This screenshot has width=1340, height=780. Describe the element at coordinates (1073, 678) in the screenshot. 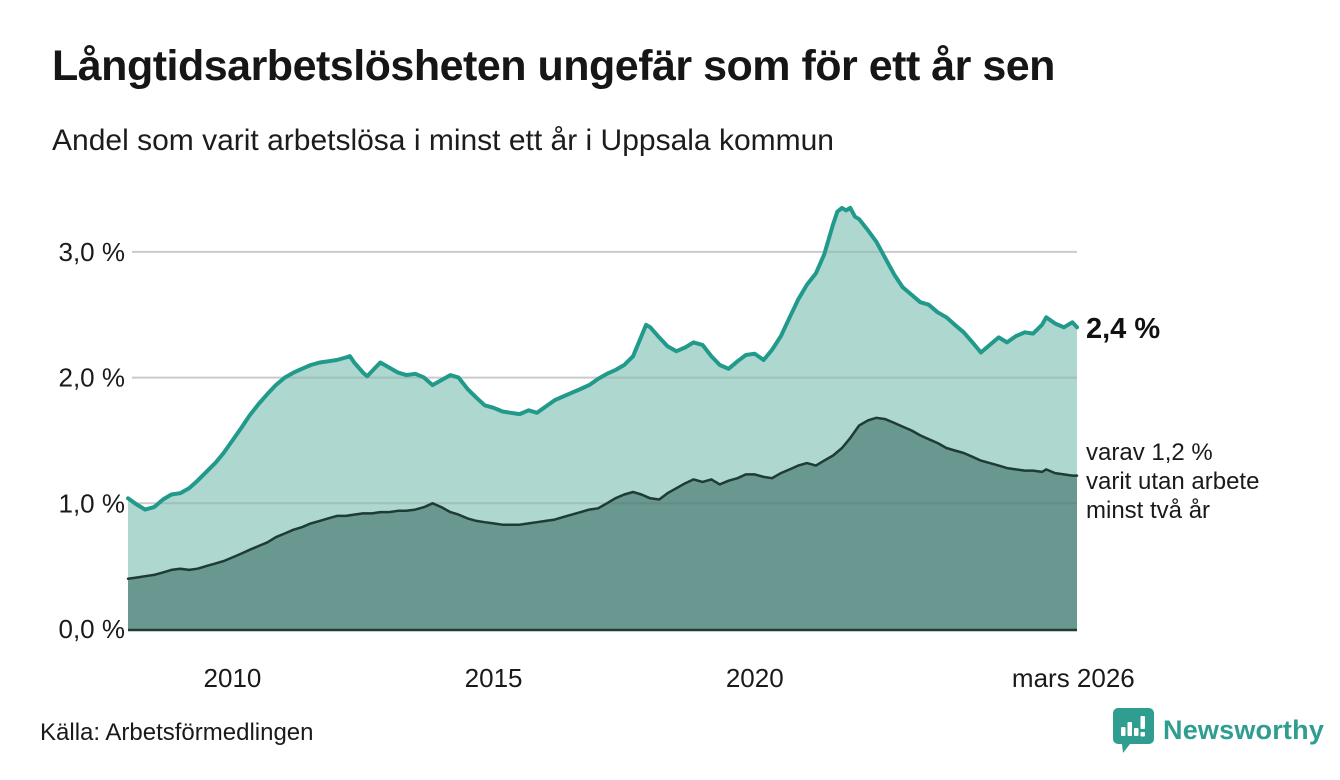

I see `x-tick-label: mars 2026` at that location.